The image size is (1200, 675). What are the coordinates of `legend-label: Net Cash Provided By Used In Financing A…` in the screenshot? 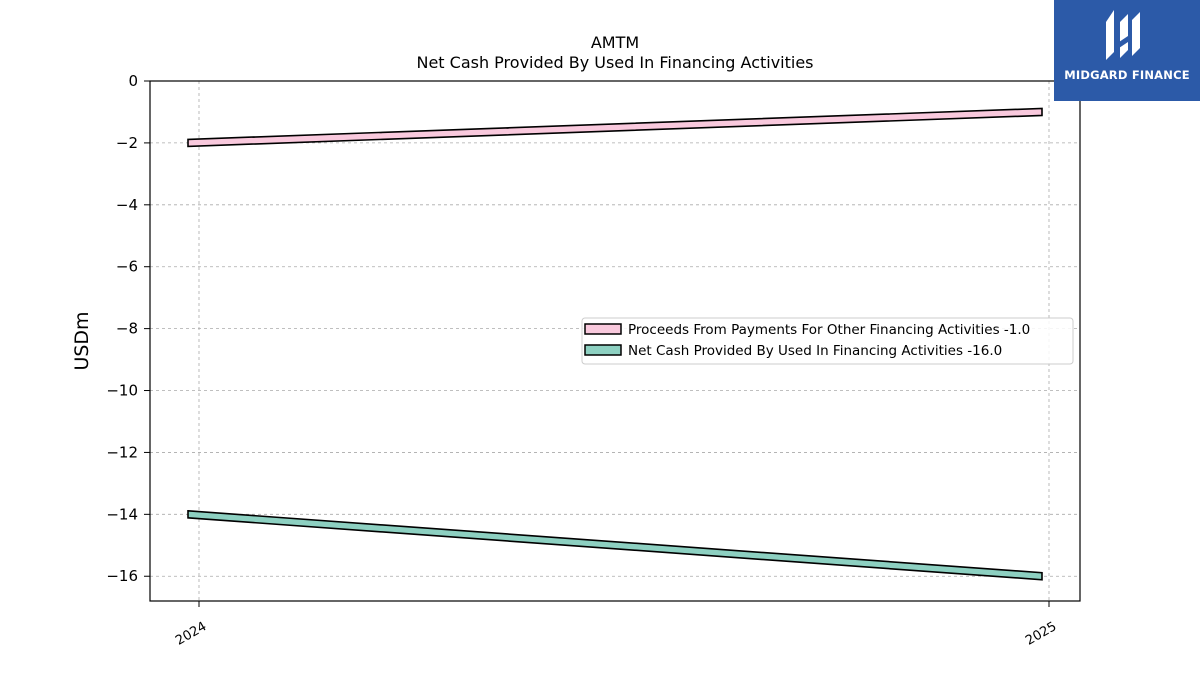 It's located at (815, 351).